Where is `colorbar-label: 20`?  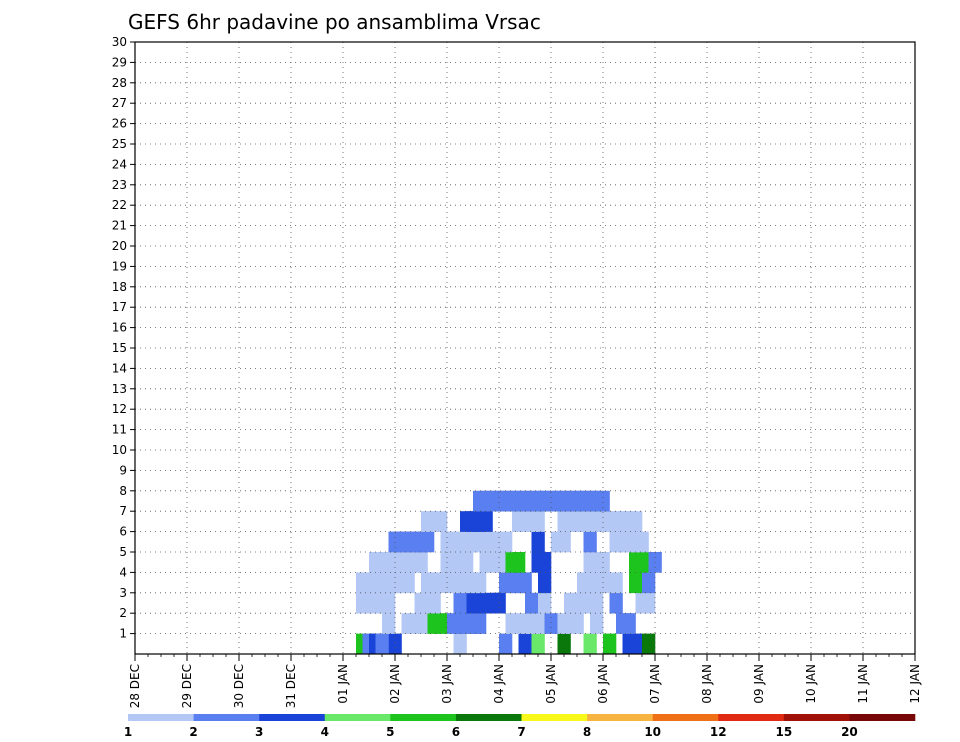
colorbar-label: 20 is located at coordinates (849, 732).